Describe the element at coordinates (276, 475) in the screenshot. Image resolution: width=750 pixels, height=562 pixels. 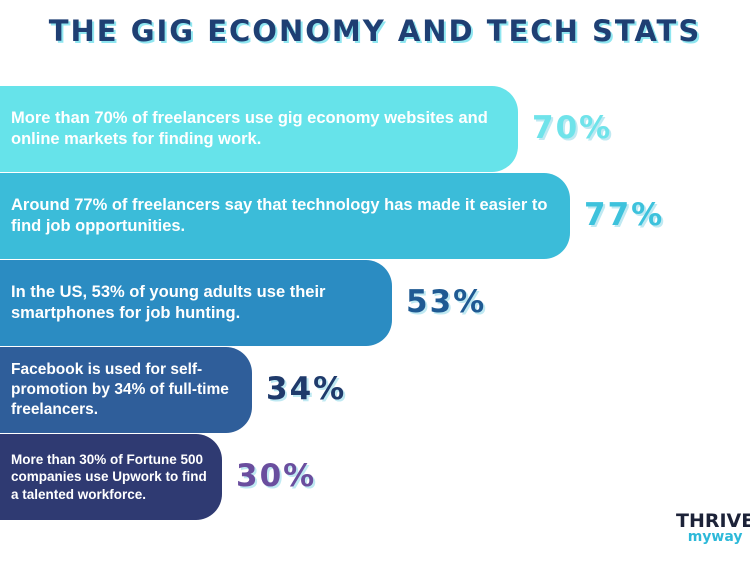
I see `value-label: 30%` at that location.